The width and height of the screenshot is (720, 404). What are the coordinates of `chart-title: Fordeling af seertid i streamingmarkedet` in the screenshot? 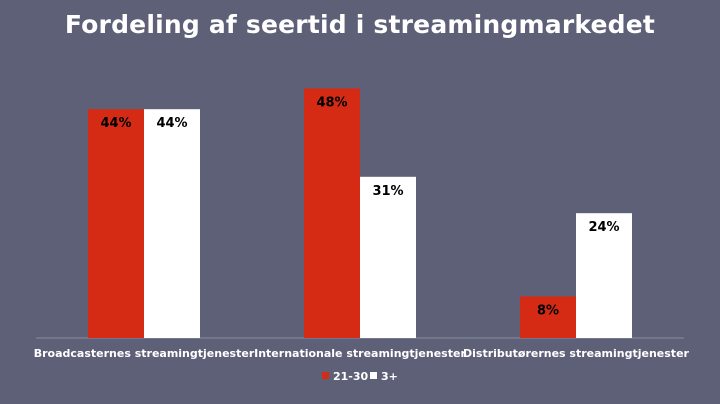 It's located at (360, 24).